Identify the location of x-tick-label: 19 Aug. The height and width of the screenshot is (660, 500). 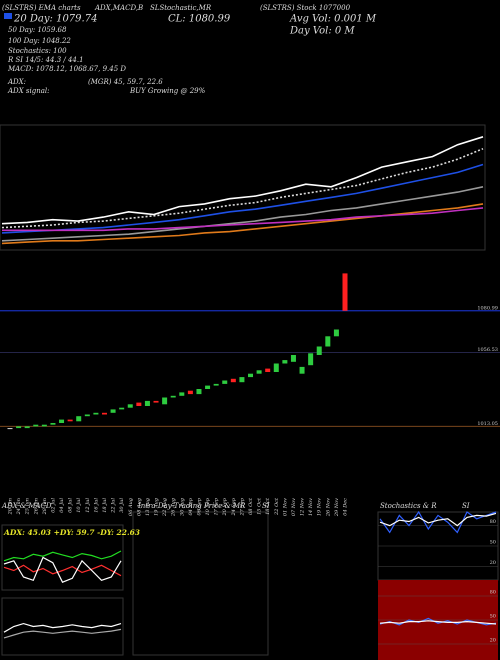
(157, 507).